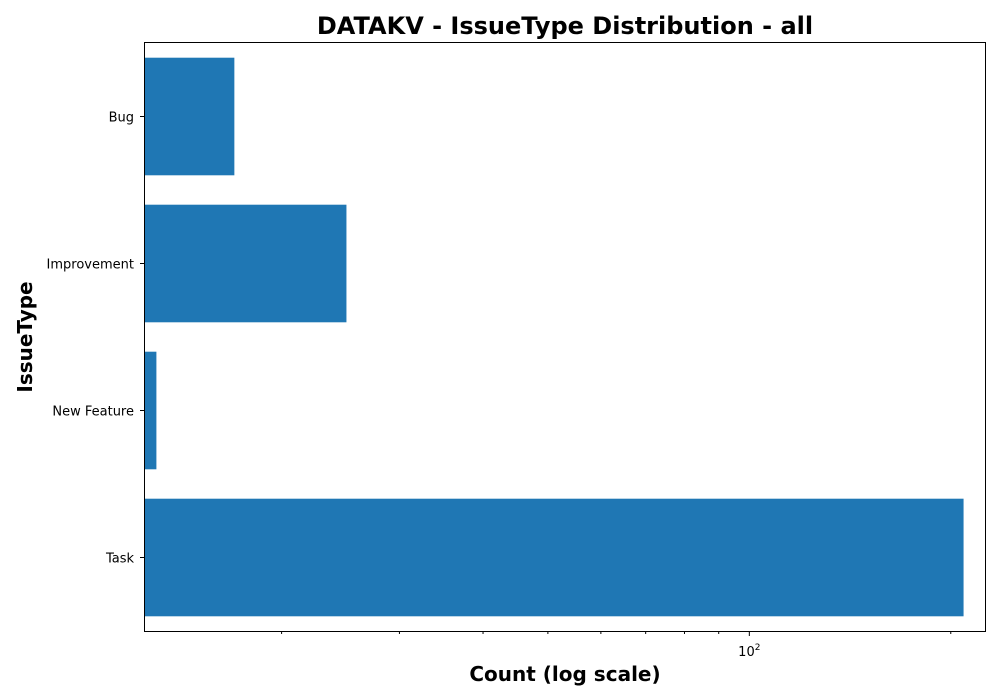 Image resolution: width=1000 pixels, height=700 pixels. Describe the element at coordinates (25, 336) in the screenshot. I see `y-axis-title: IssueType` at that location.